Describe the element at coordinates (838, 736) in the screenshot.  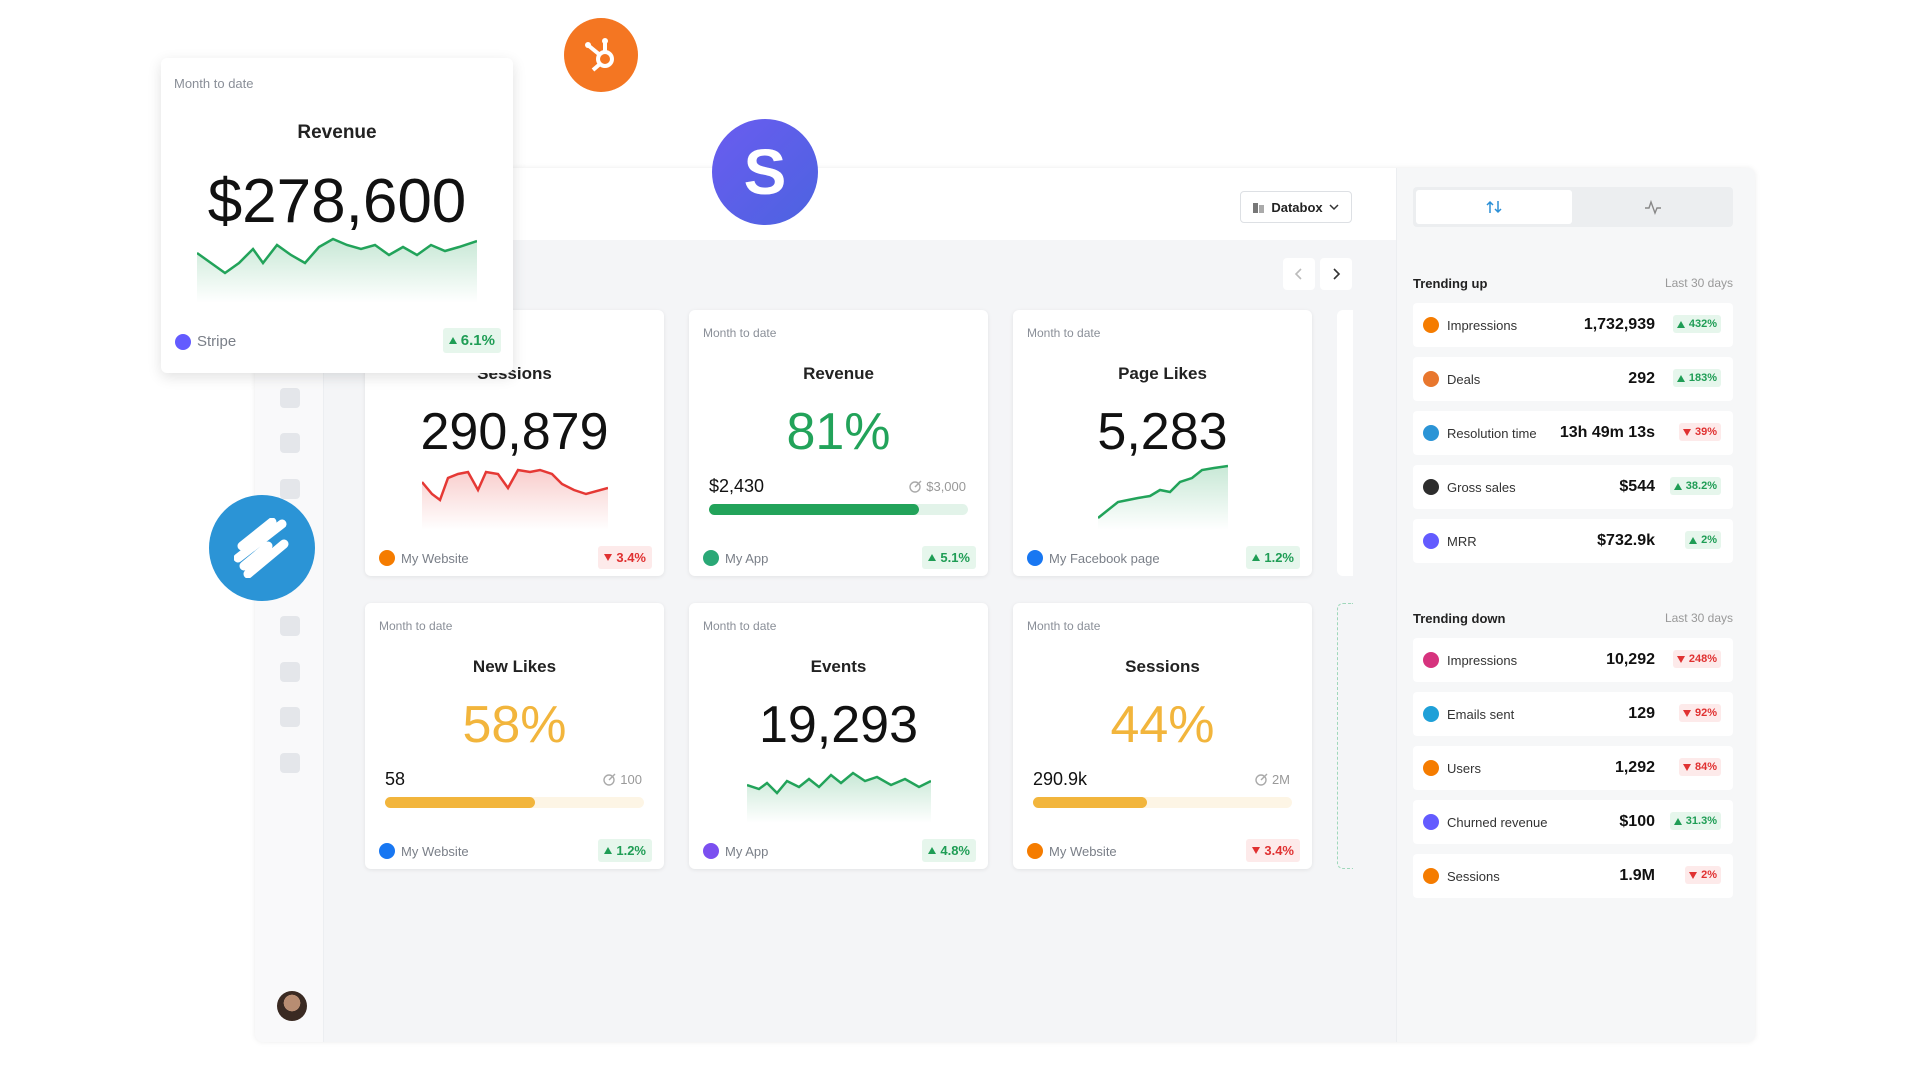
I see `metric-card: Month to date Events 19,293 My App 4.8%` at that location.